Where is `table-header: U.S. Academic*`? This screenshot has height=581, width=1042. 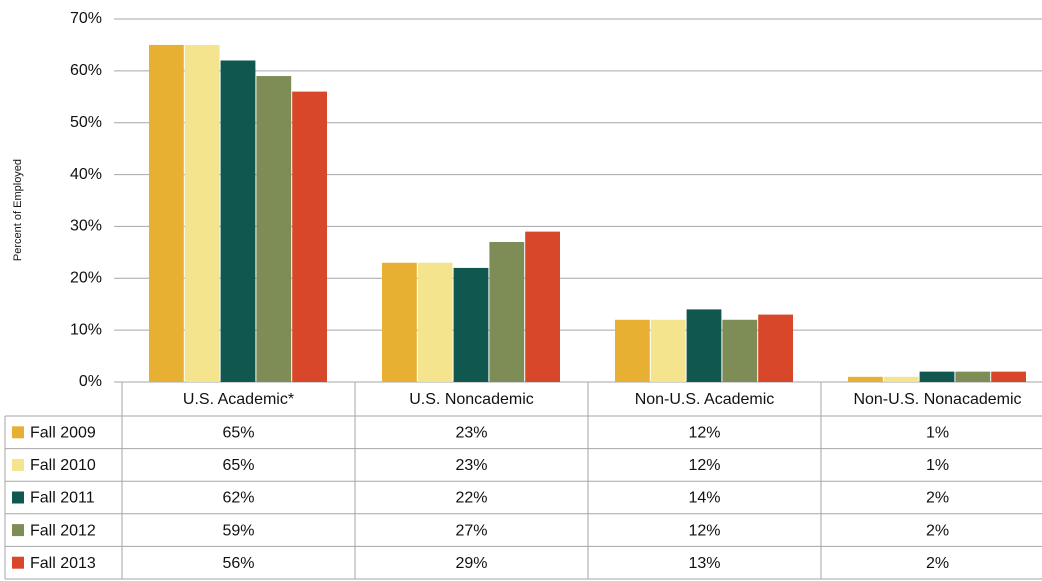 table-header: U.S. Academic* is located at coordinates (238, 399).